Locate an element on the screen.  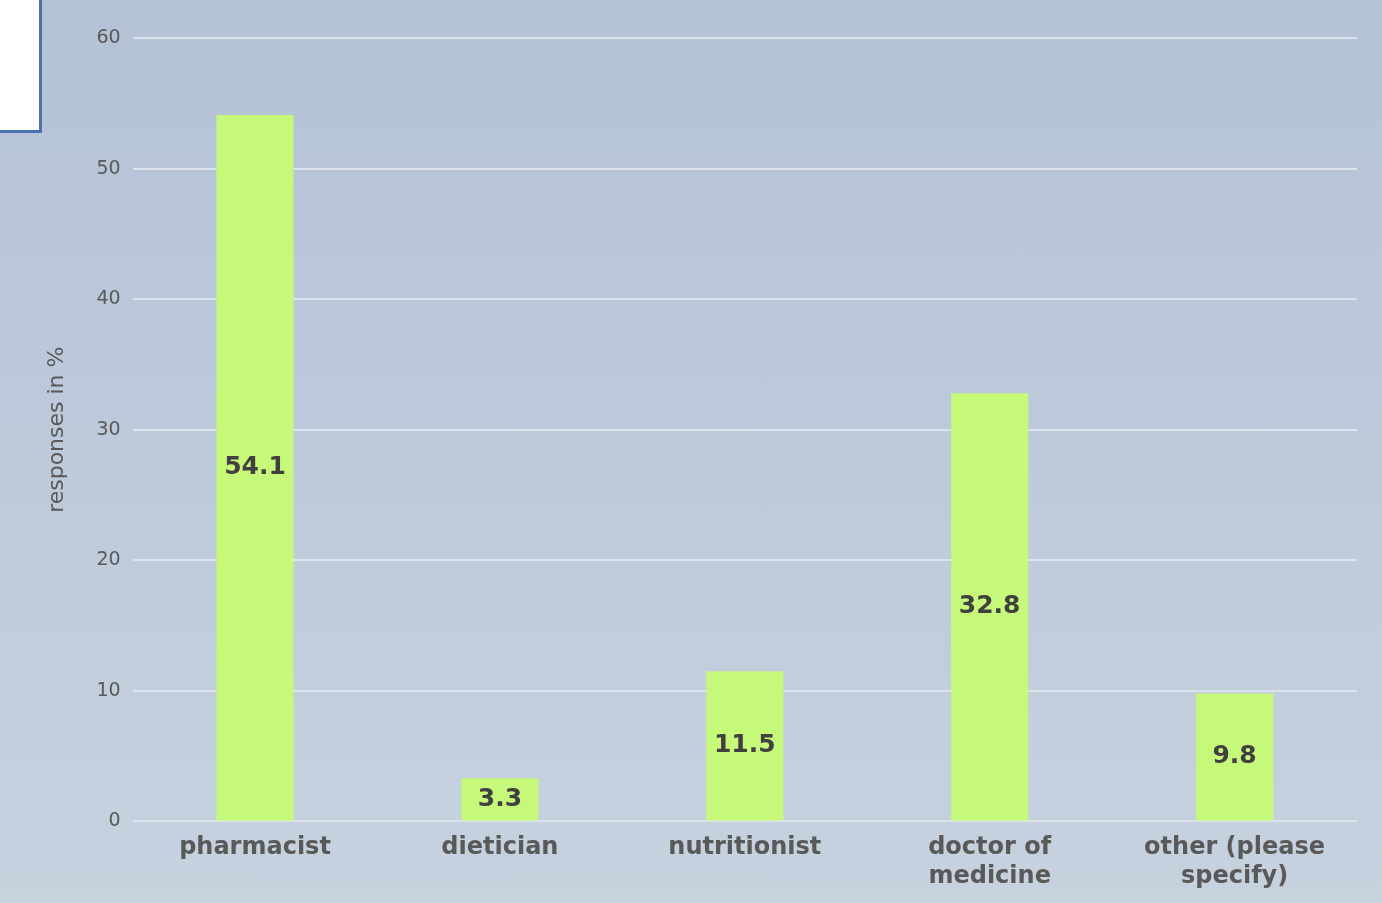
y-tick-label: 20 is located at coordinates (108, 558).